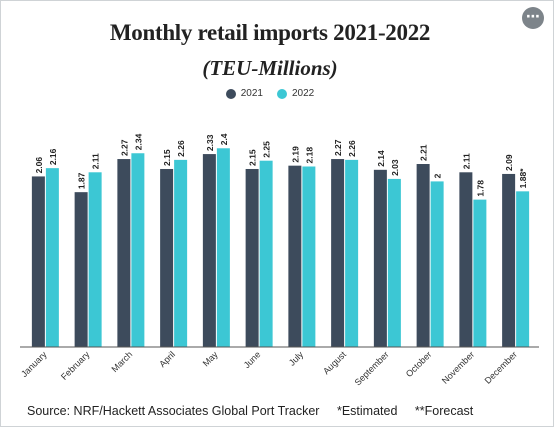 The width and height of the screenshot is (554, 427). I want to click on legend-label-2021: 2021, so click(251, 93).